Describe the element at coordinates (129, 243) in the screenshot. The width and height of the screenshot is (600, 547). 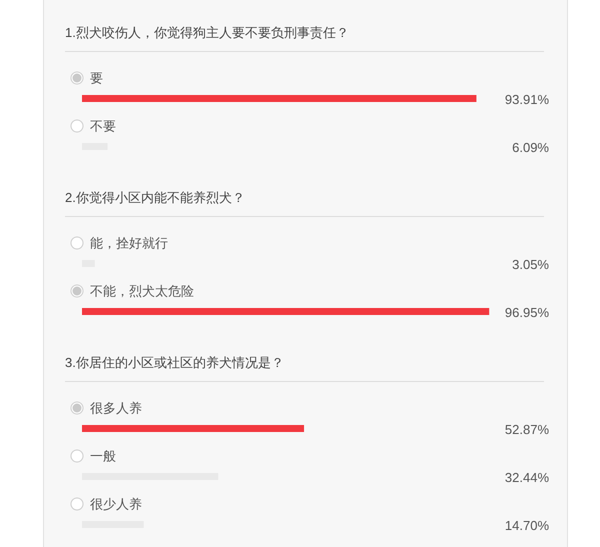
I see `y-tick-label: 能，拴好就行` at that location.